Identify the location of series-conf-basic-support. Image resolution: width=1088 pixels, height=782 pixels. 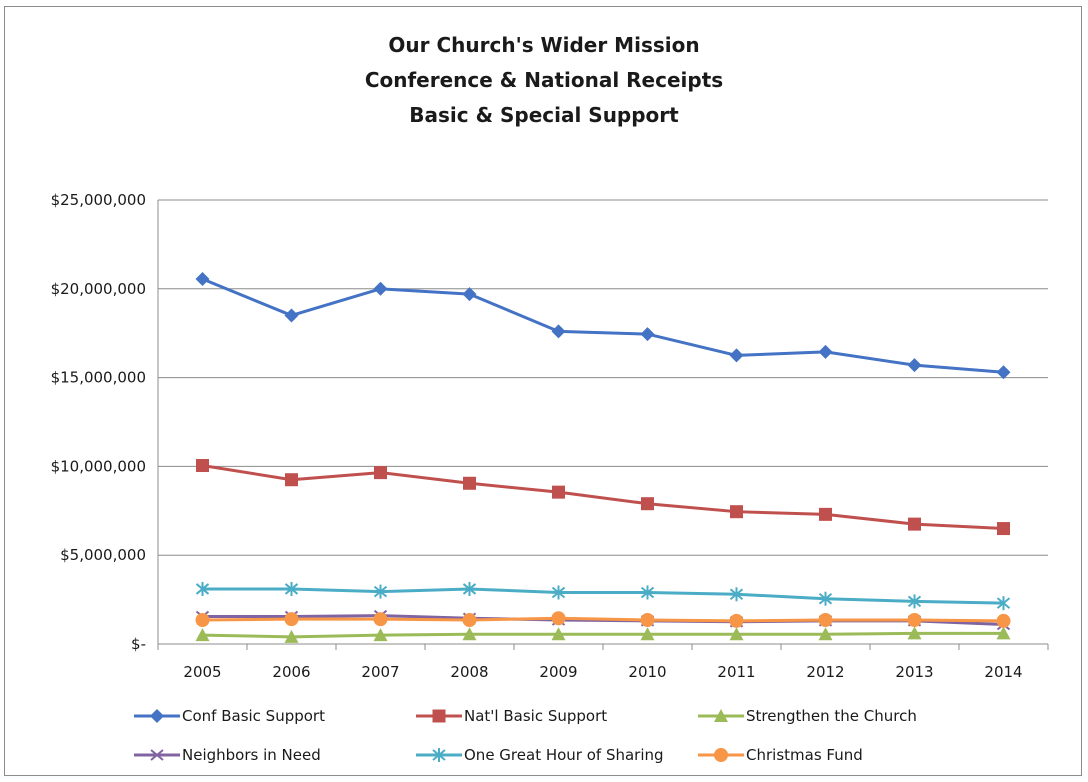
(603, 326).